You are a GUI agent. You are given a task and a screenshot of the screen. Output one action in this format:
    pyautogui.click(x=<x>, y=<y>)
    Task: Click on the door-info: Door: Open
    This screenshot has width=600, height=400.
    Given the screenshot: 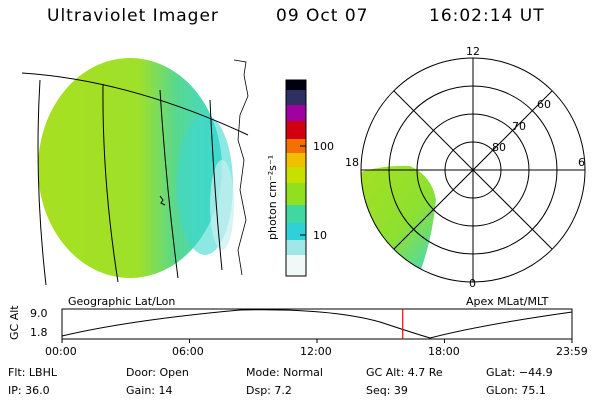 What is the action you would take?
    pyautogui.click(x=157, y=372)
    